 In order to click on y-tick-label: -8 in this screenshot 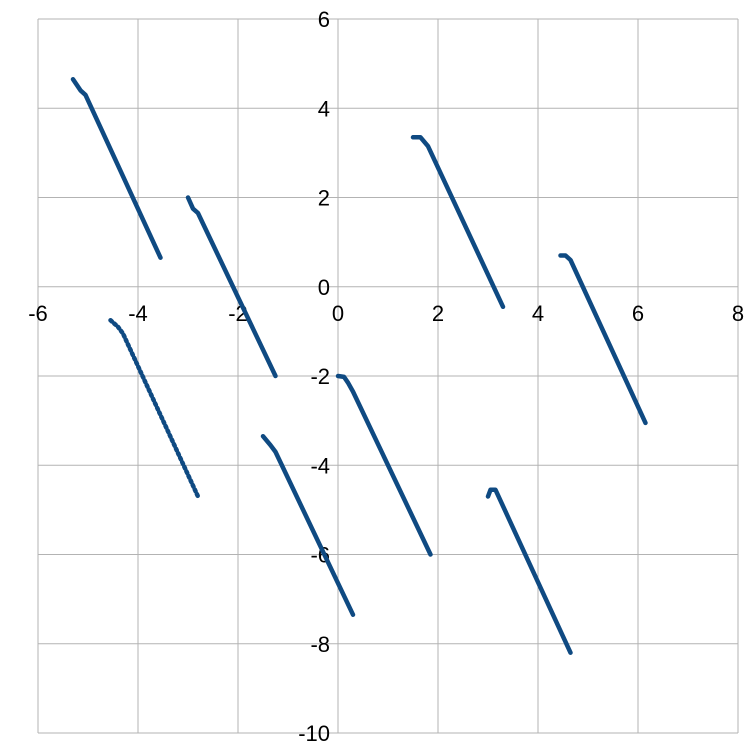, I will do `click(320, 644)`.